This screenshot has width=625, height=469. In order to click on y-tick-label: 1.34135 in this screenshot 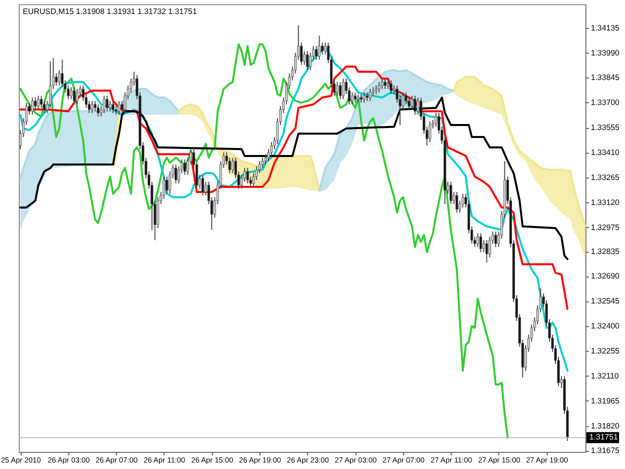, I will do `click(605, 27)`.